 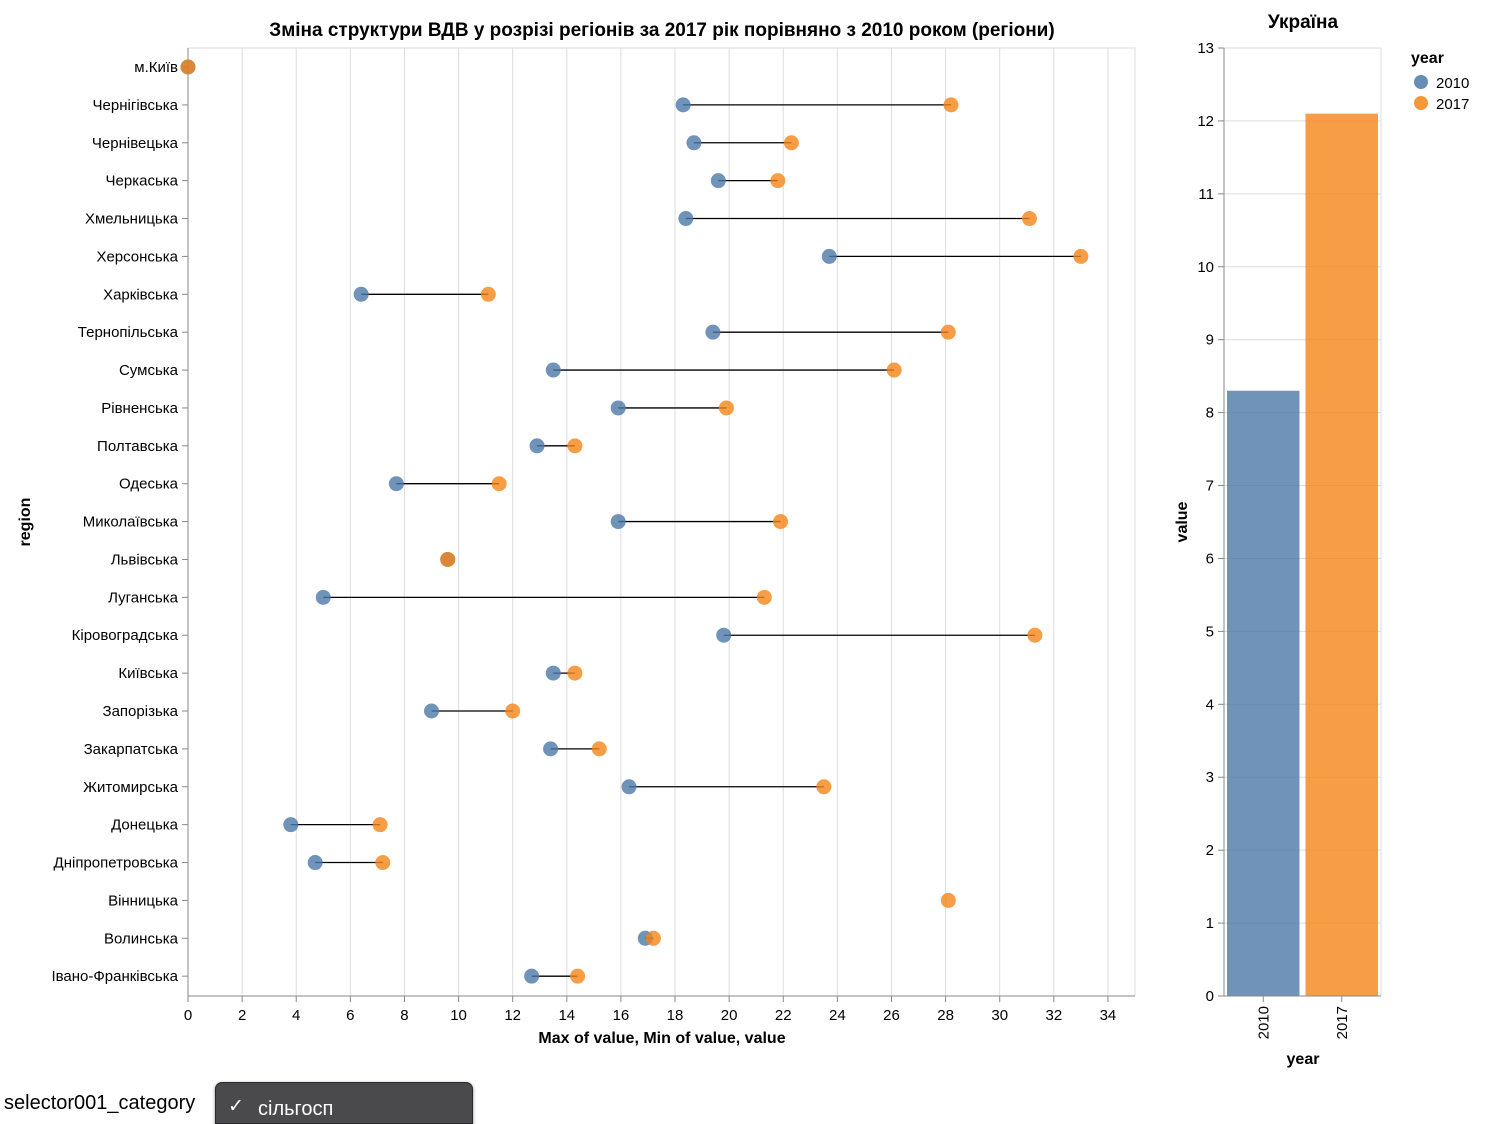 What do you see at coordinates (1210, 486) in the screenshot?
I see `y-tick-label: 7` at bounding box center [1210, 486].